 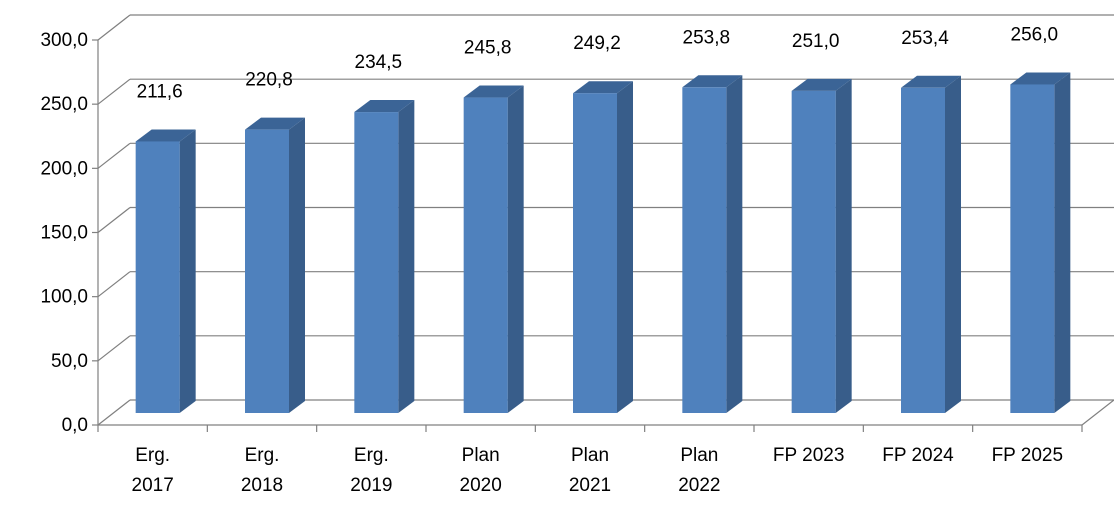 What do you see at coordinates (597, 43) in the screenshot?
I see `data-label: 249,2` at bounding box center [597, 43].